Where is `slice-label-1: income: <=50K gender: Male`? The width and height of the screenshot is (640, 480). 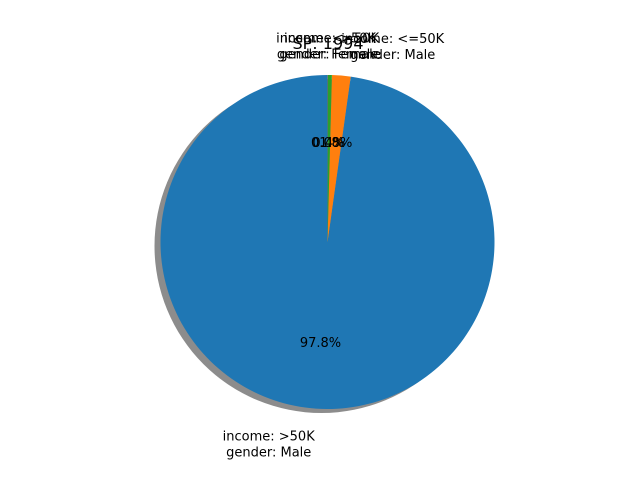
slice-label-1: income: <=50K gender: Male is located at coordinates (392, 47).